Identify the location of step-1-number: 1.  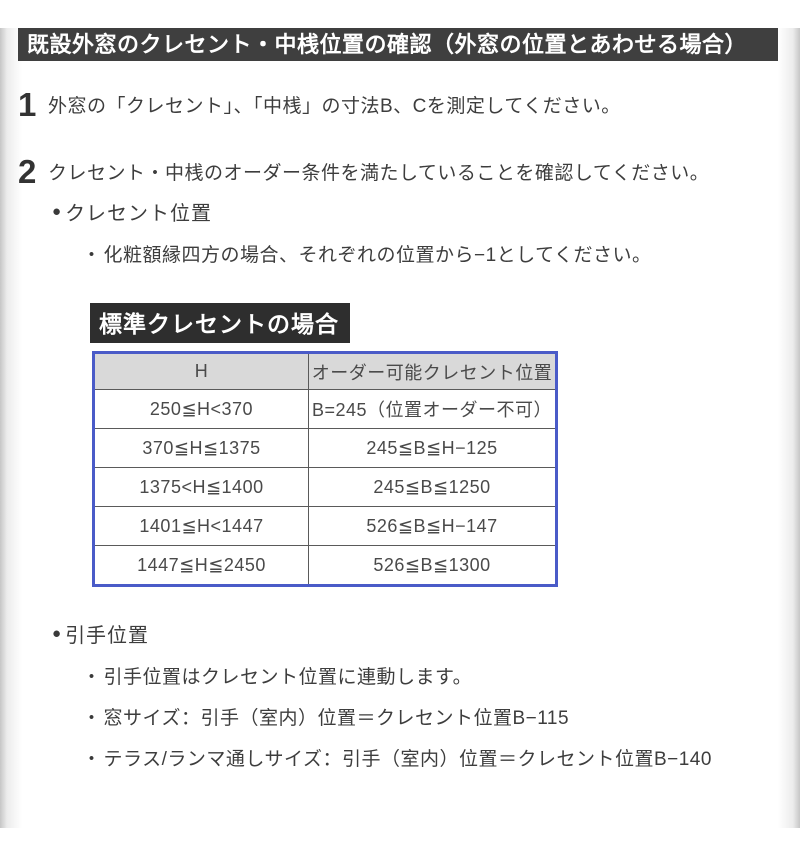
(27, 104).